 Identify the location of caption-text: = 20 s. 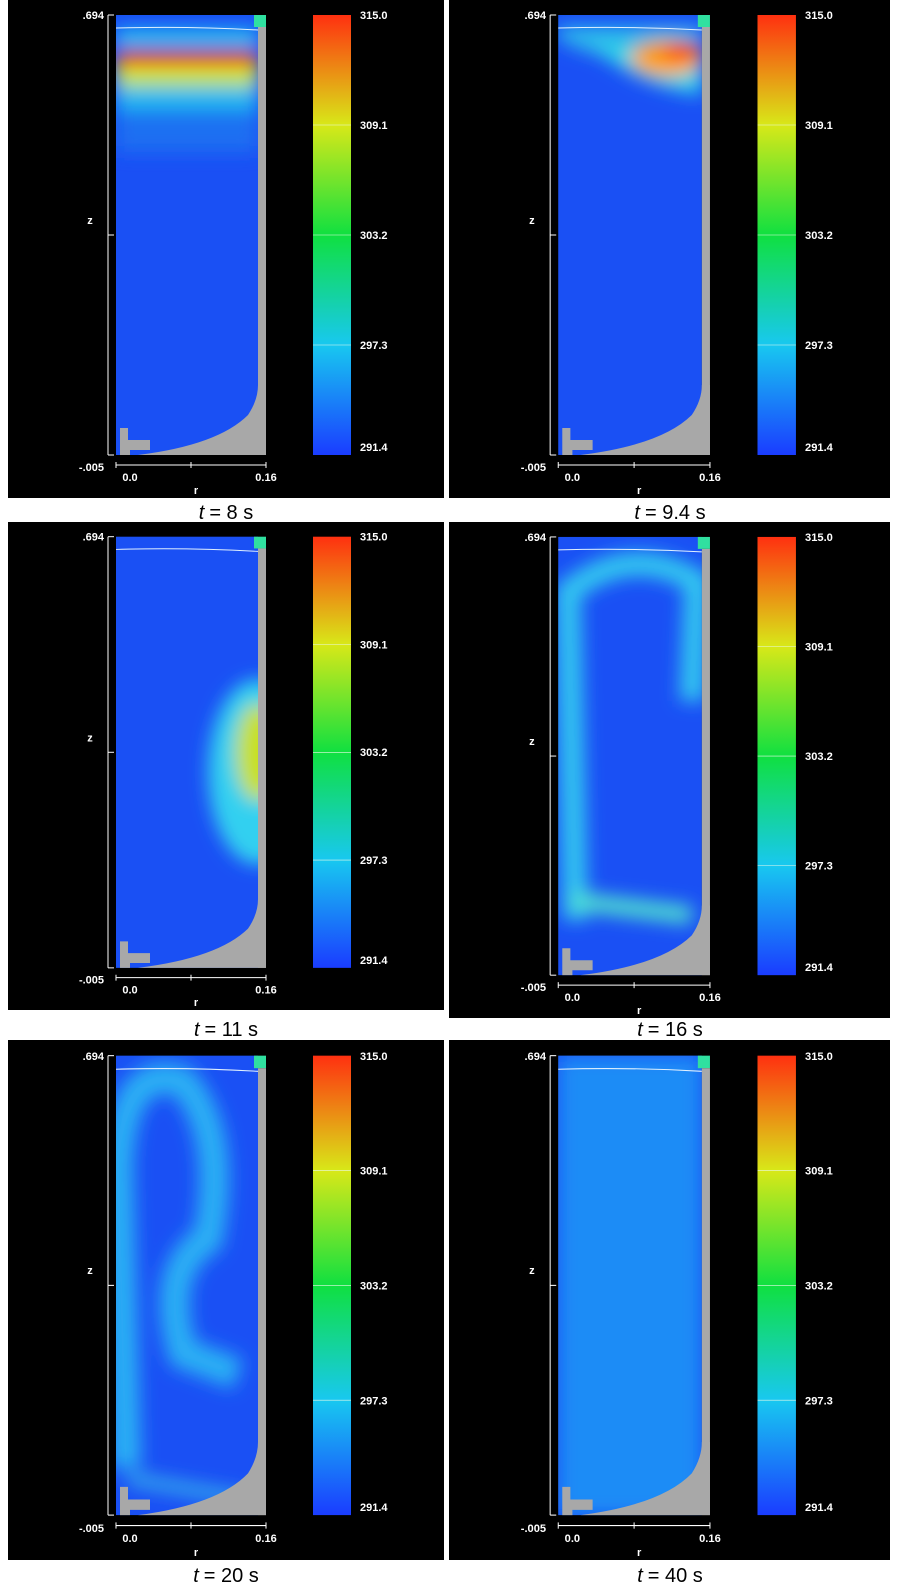
(231, 1576).